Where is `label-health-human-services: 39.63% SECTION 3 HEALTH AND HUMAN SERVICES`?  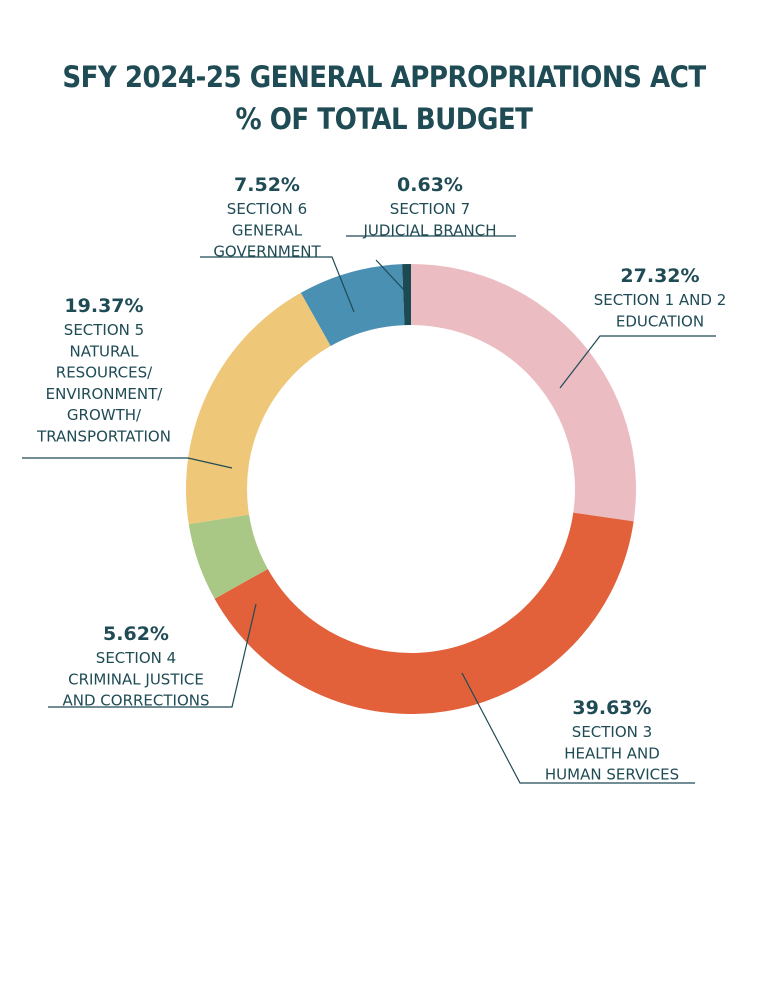
label-health-human-services: 39.63% SECTION 3 HEALTH AND HUMAN SERVICES is located at coordinates (612, 740).